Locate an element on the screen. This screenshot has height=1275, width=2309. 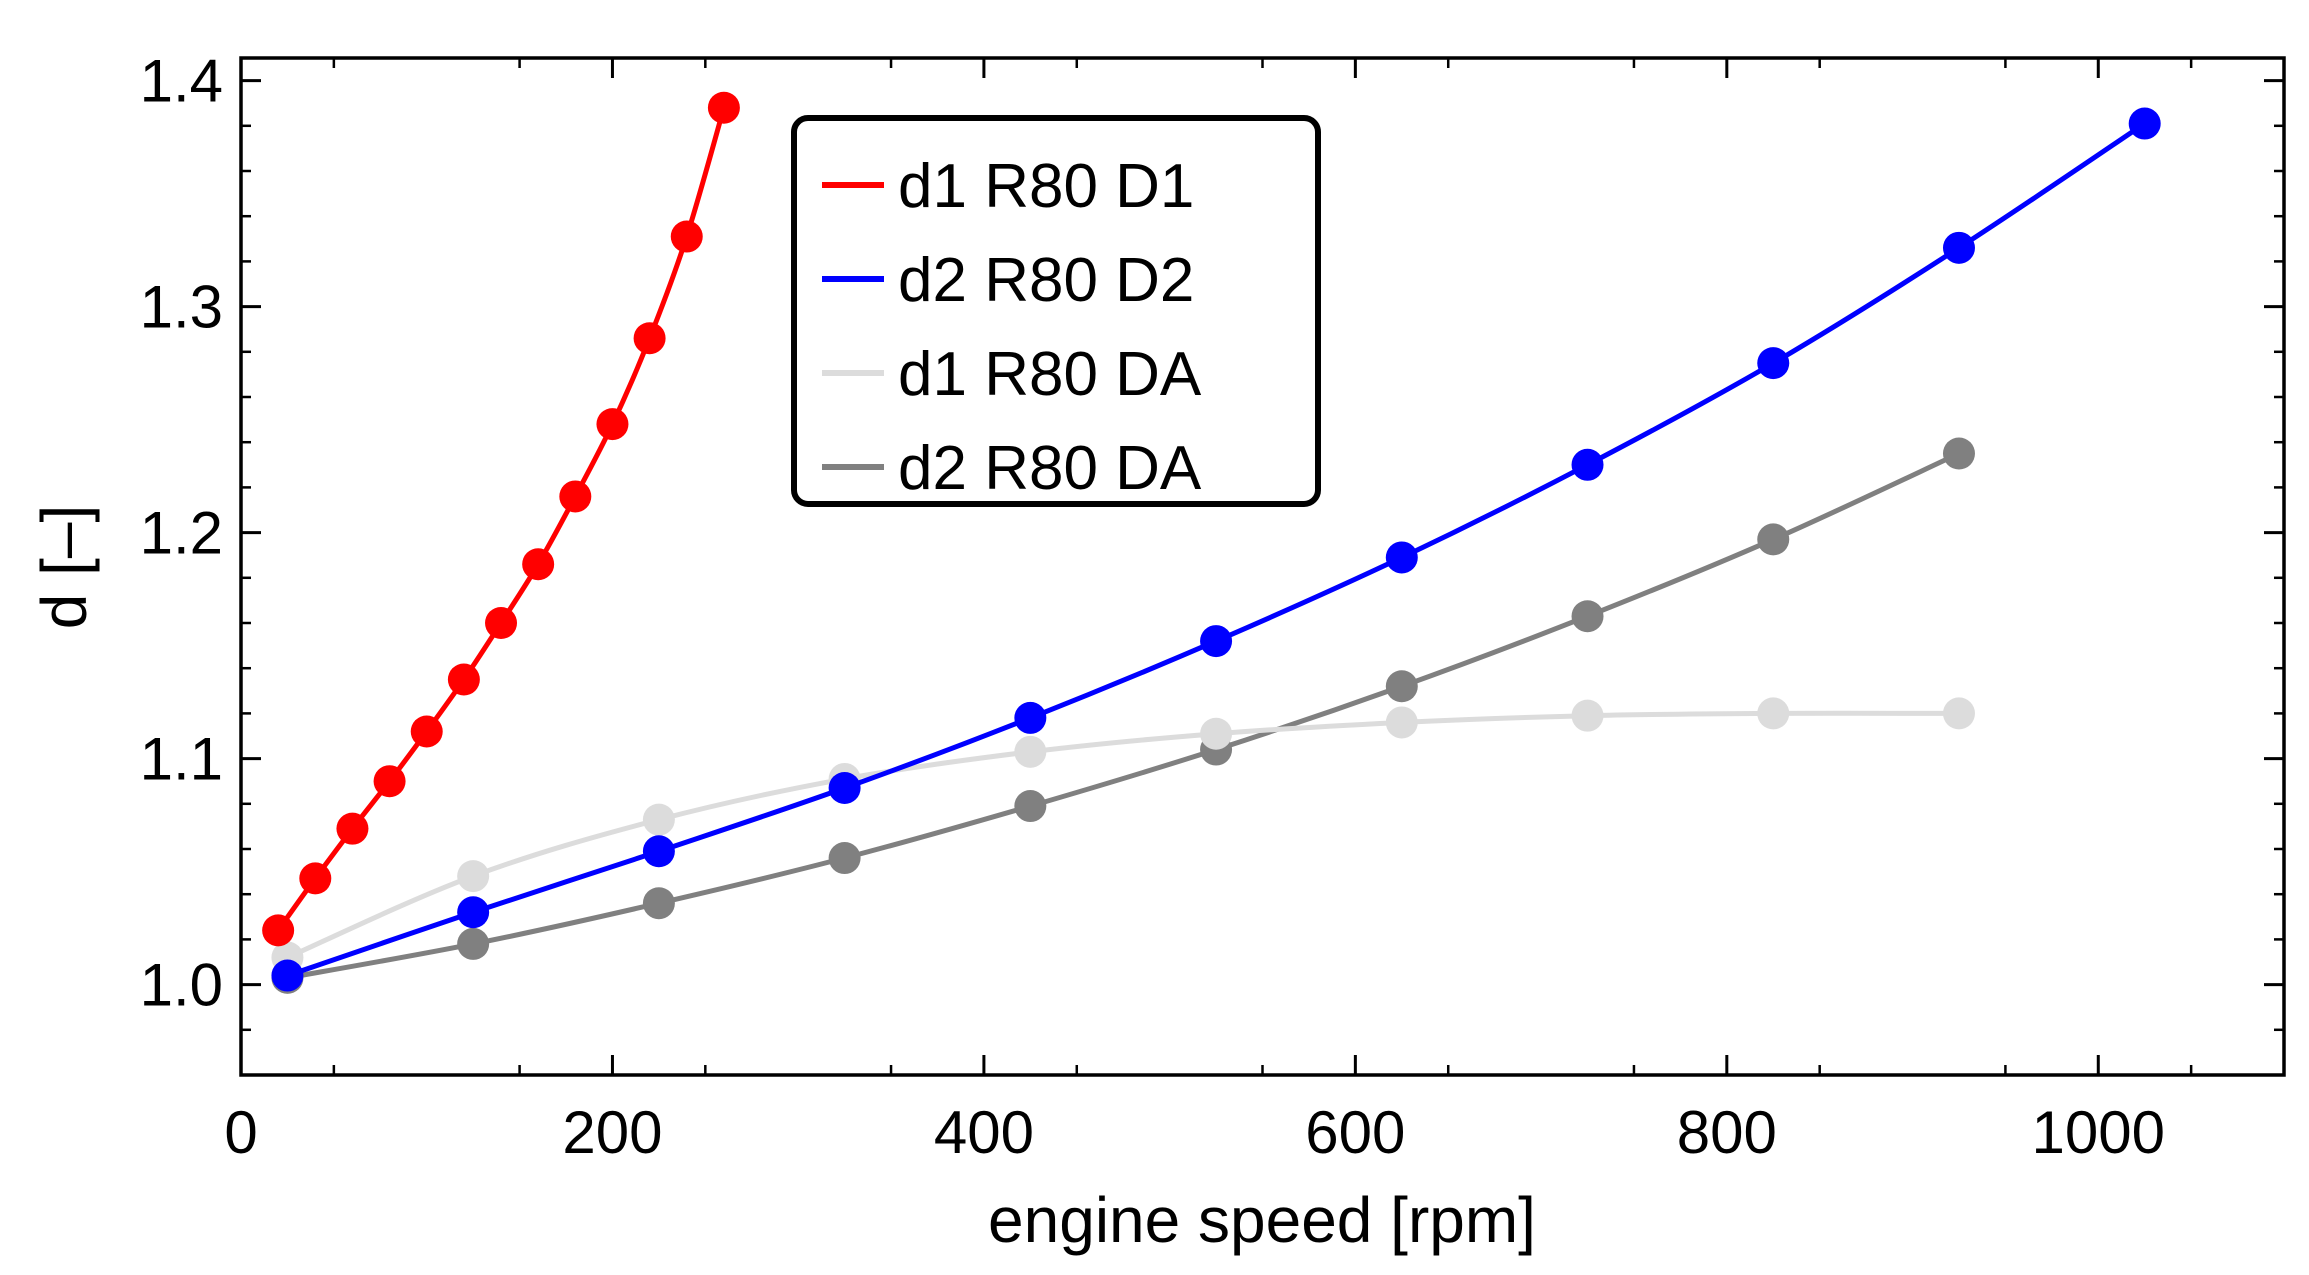
y-tick-labels: 1.0 1.1 1.2 1.3 1.4 is located at coordinates (181, 533).